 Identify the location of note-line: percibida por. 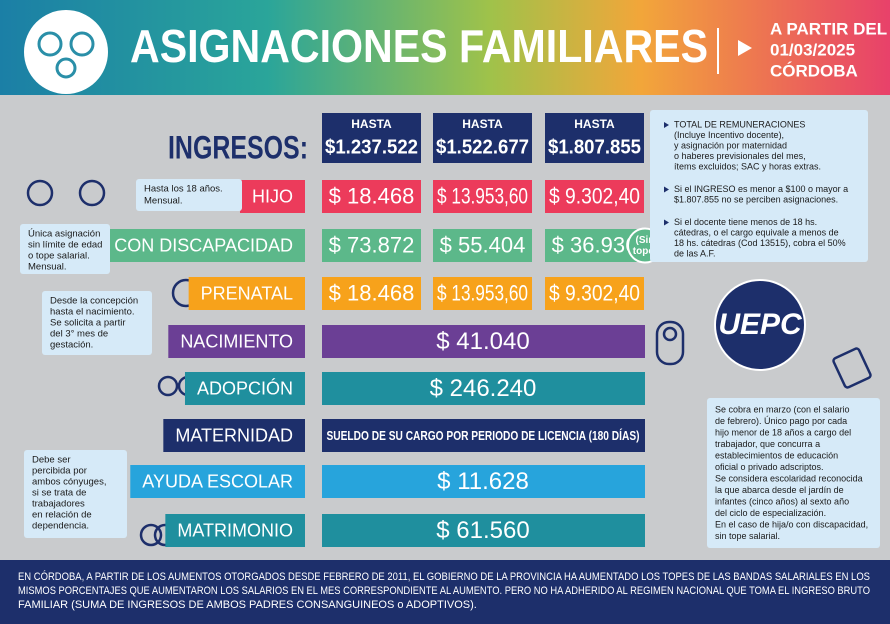
(59, 471).